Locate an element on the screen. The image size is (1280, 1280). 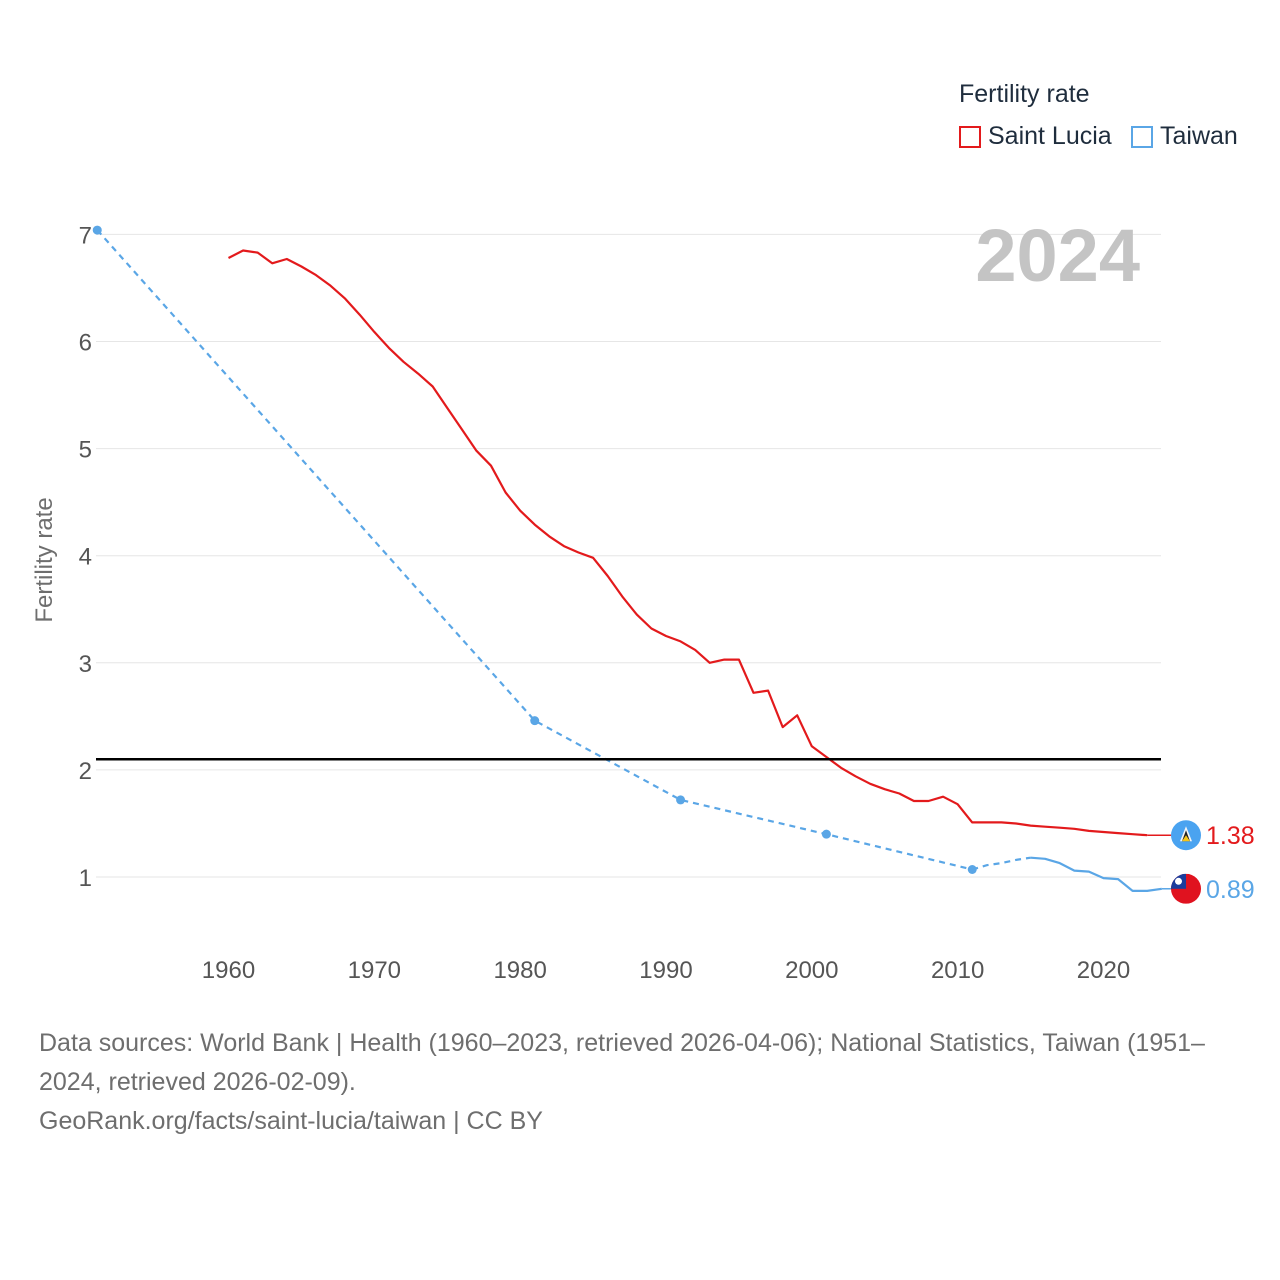
y-tick-label: 4 is located at coordinates (85, 557).